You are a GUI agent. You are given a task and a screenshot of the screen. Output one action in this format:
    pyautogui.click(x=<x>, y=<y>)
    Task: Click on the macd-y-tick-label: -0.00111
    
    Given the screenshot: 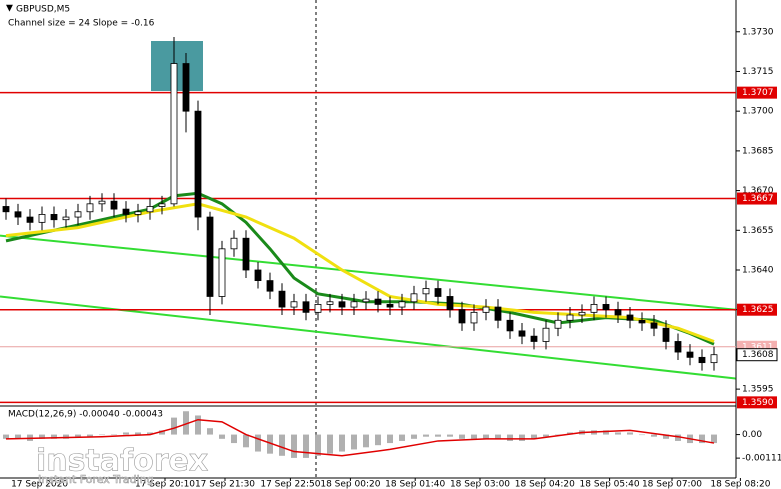 What is the action you would take?
    pyautogui.click(x=761, y=459)
    